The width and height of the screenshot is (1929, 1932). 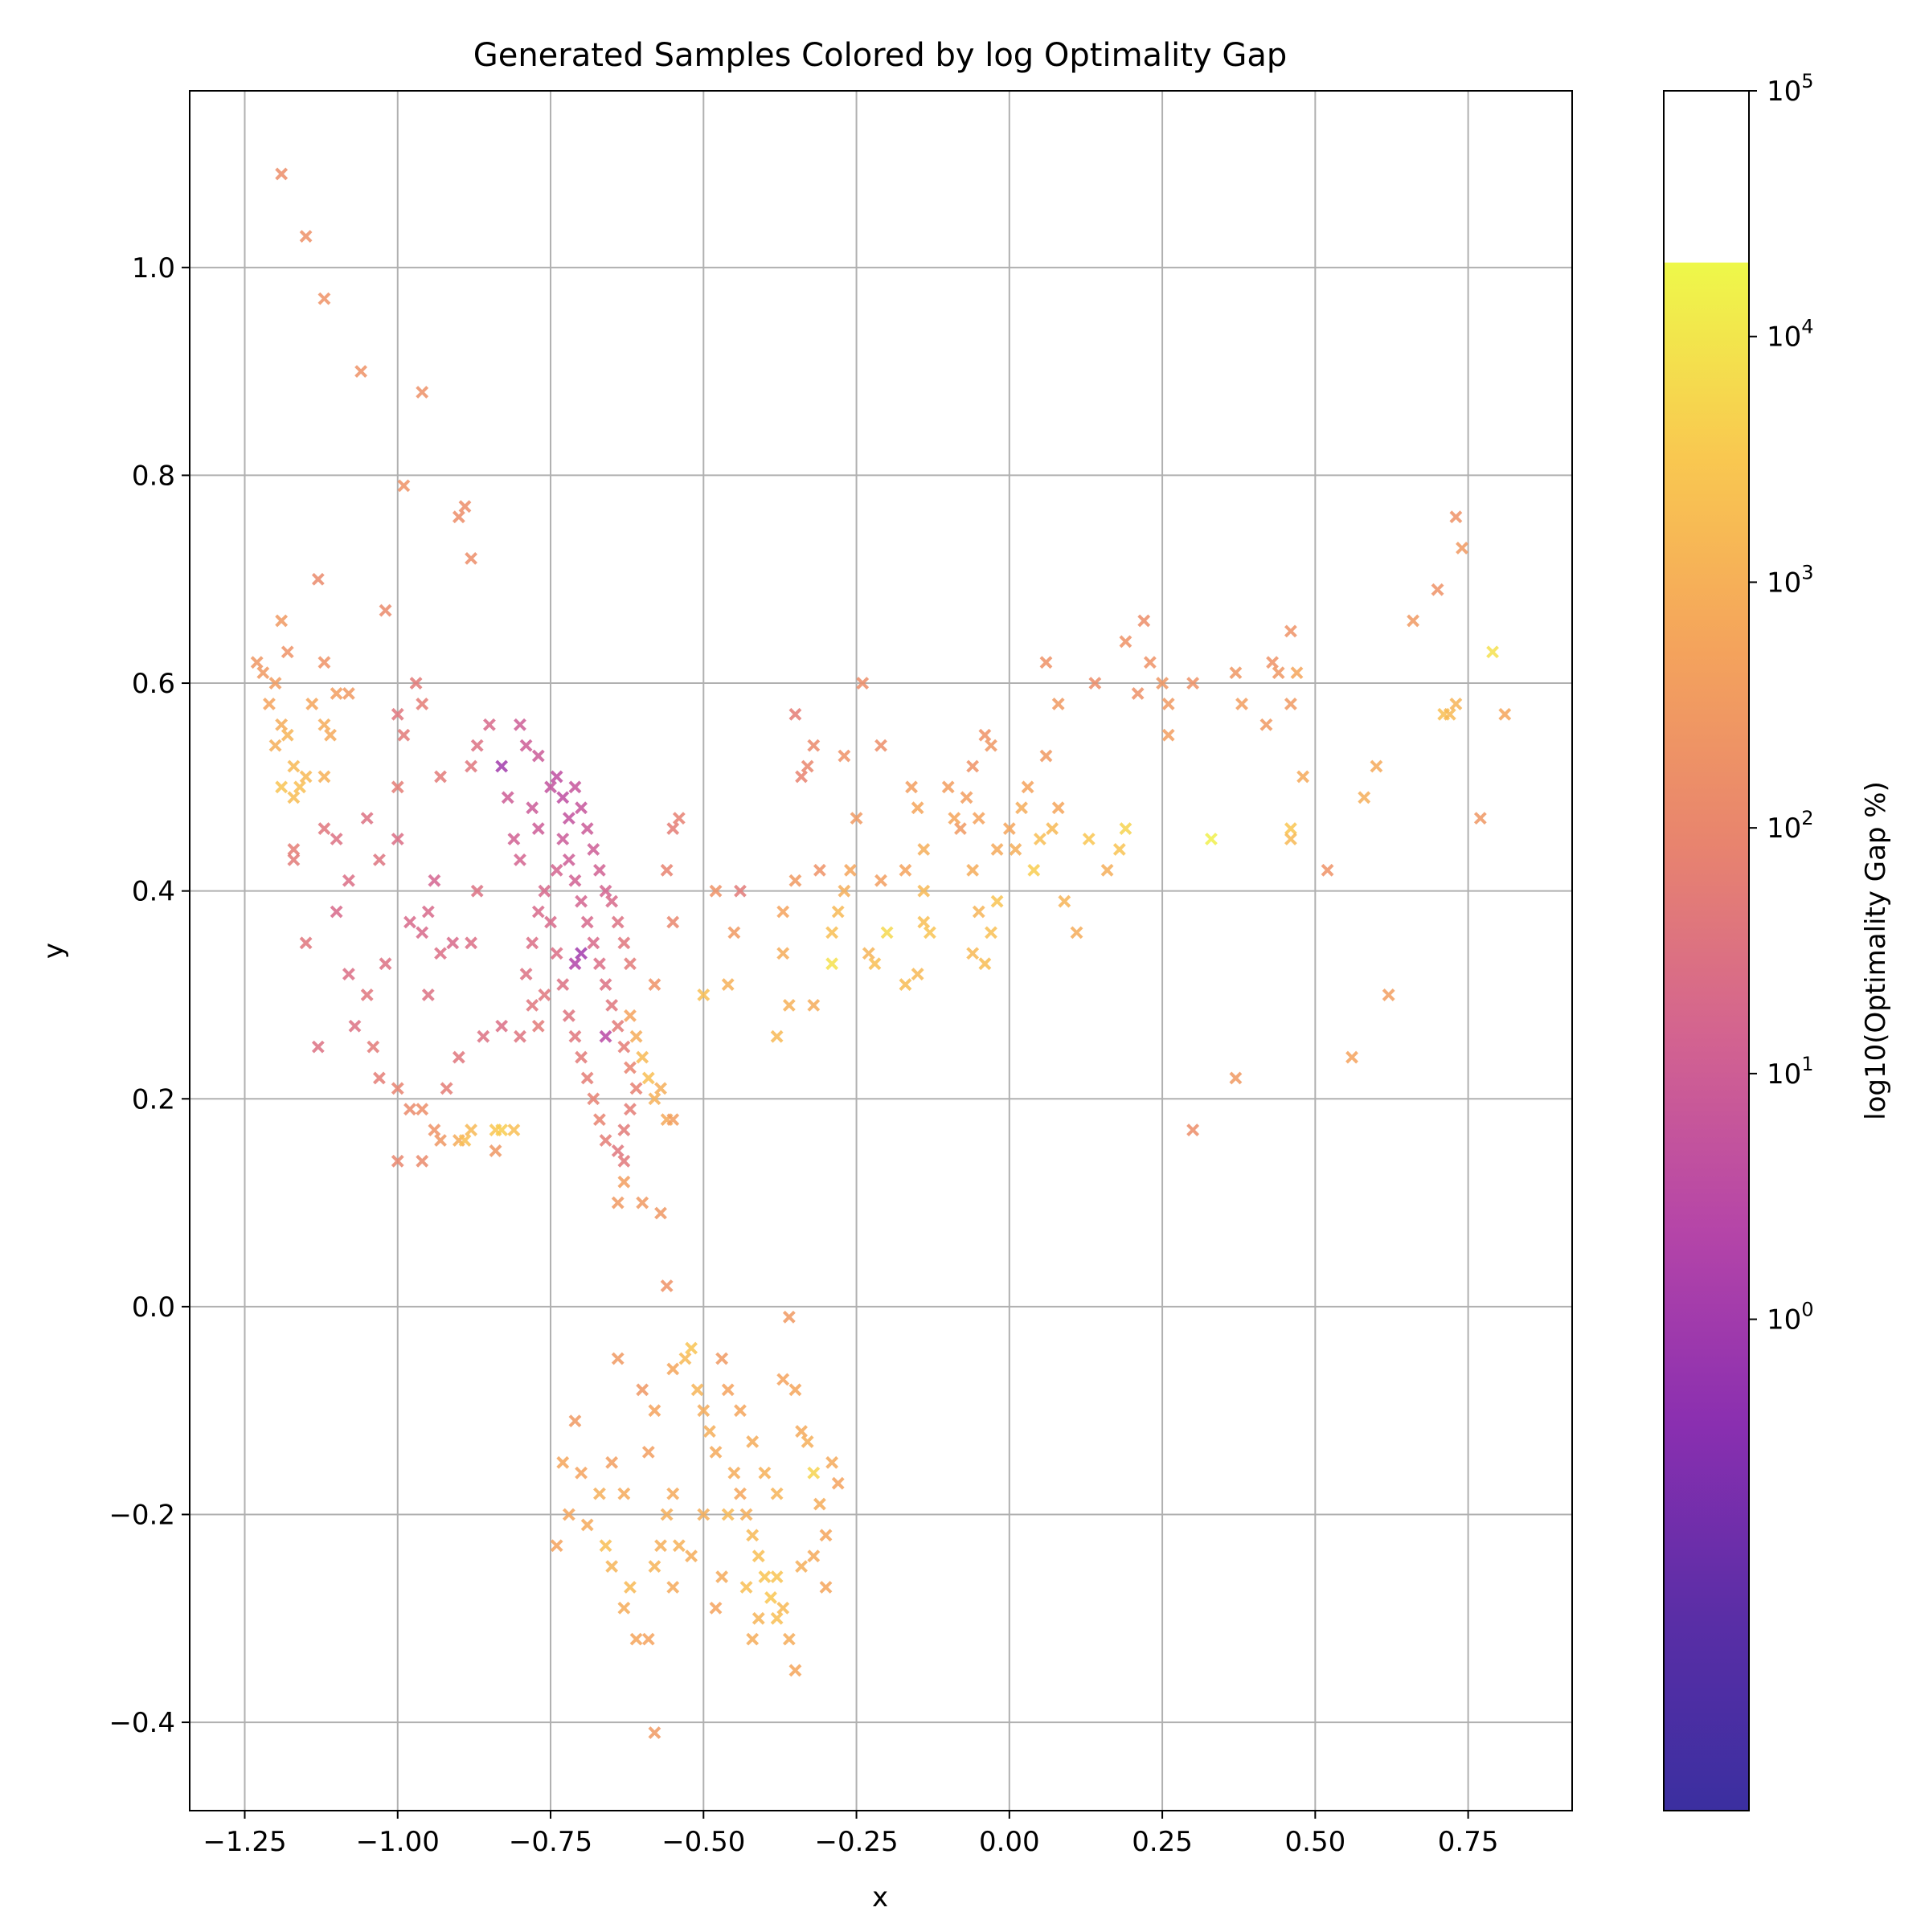 I want to click on y-axis-label: y, so click(x=54, y=951).